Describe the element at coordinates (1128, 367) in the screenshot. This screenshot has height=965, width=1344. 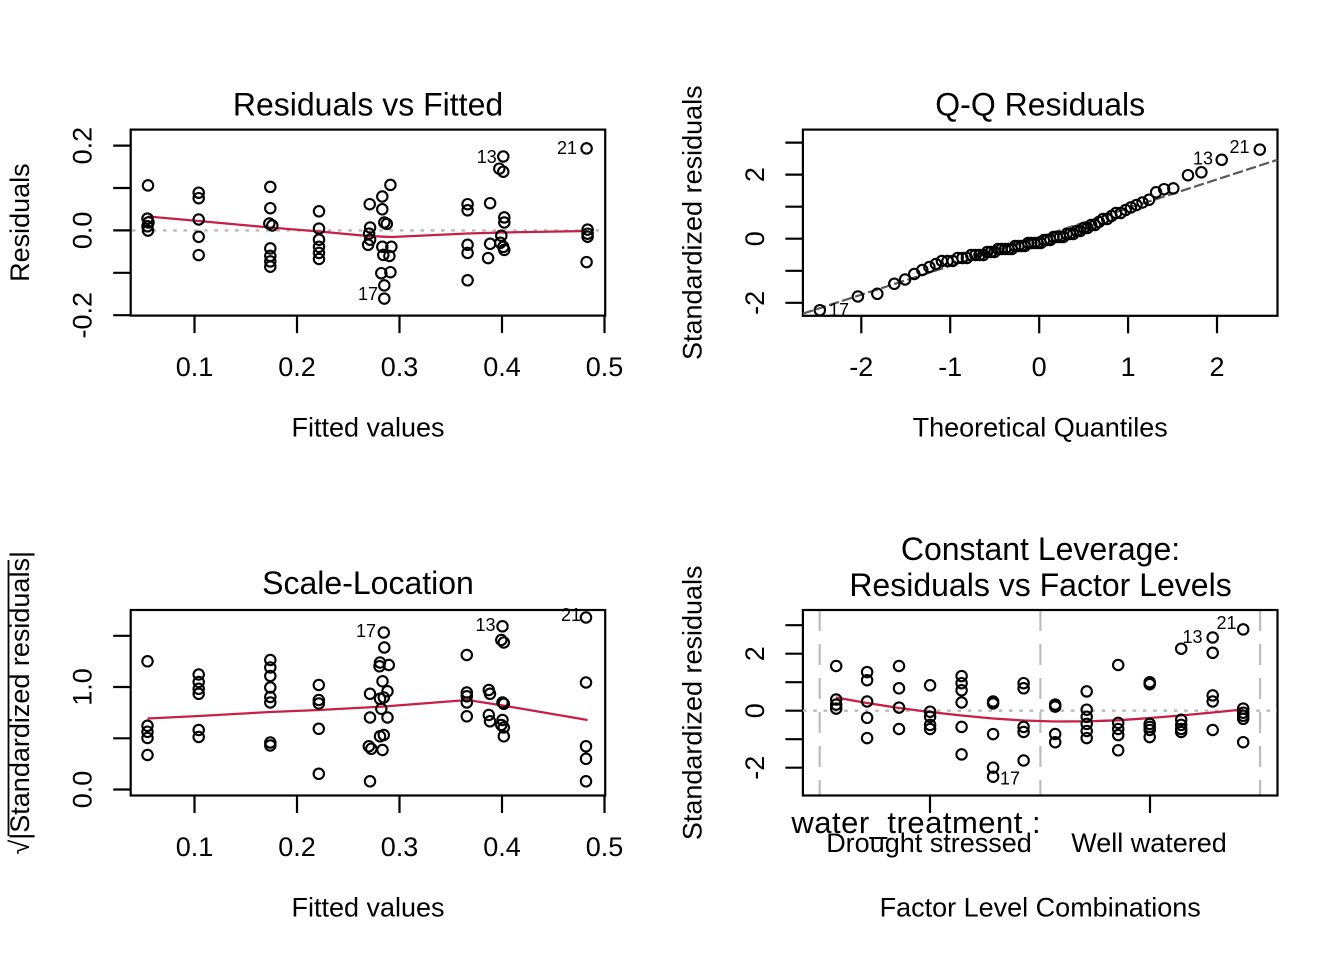
I see `svg-text: 1` at that location.